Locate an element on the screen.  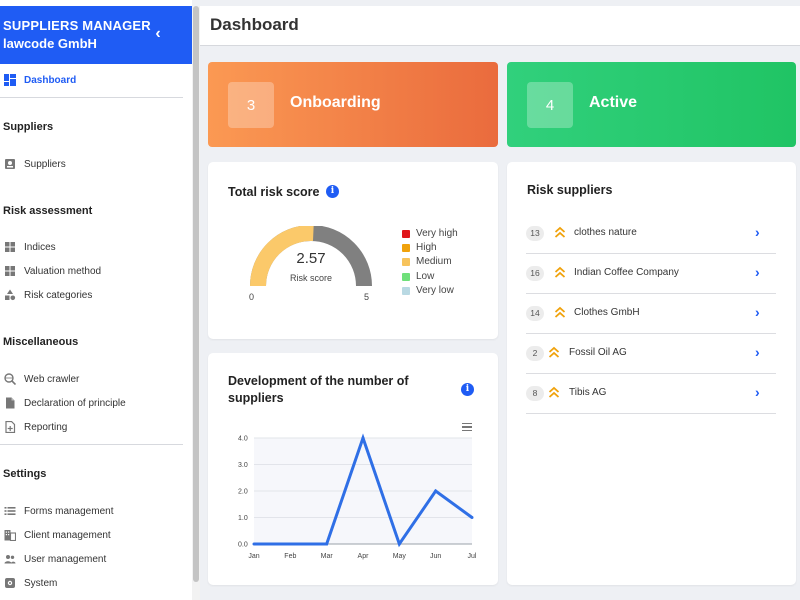
sidebar-item-dashboard: Dashboard is located at coordinates (92, 80).